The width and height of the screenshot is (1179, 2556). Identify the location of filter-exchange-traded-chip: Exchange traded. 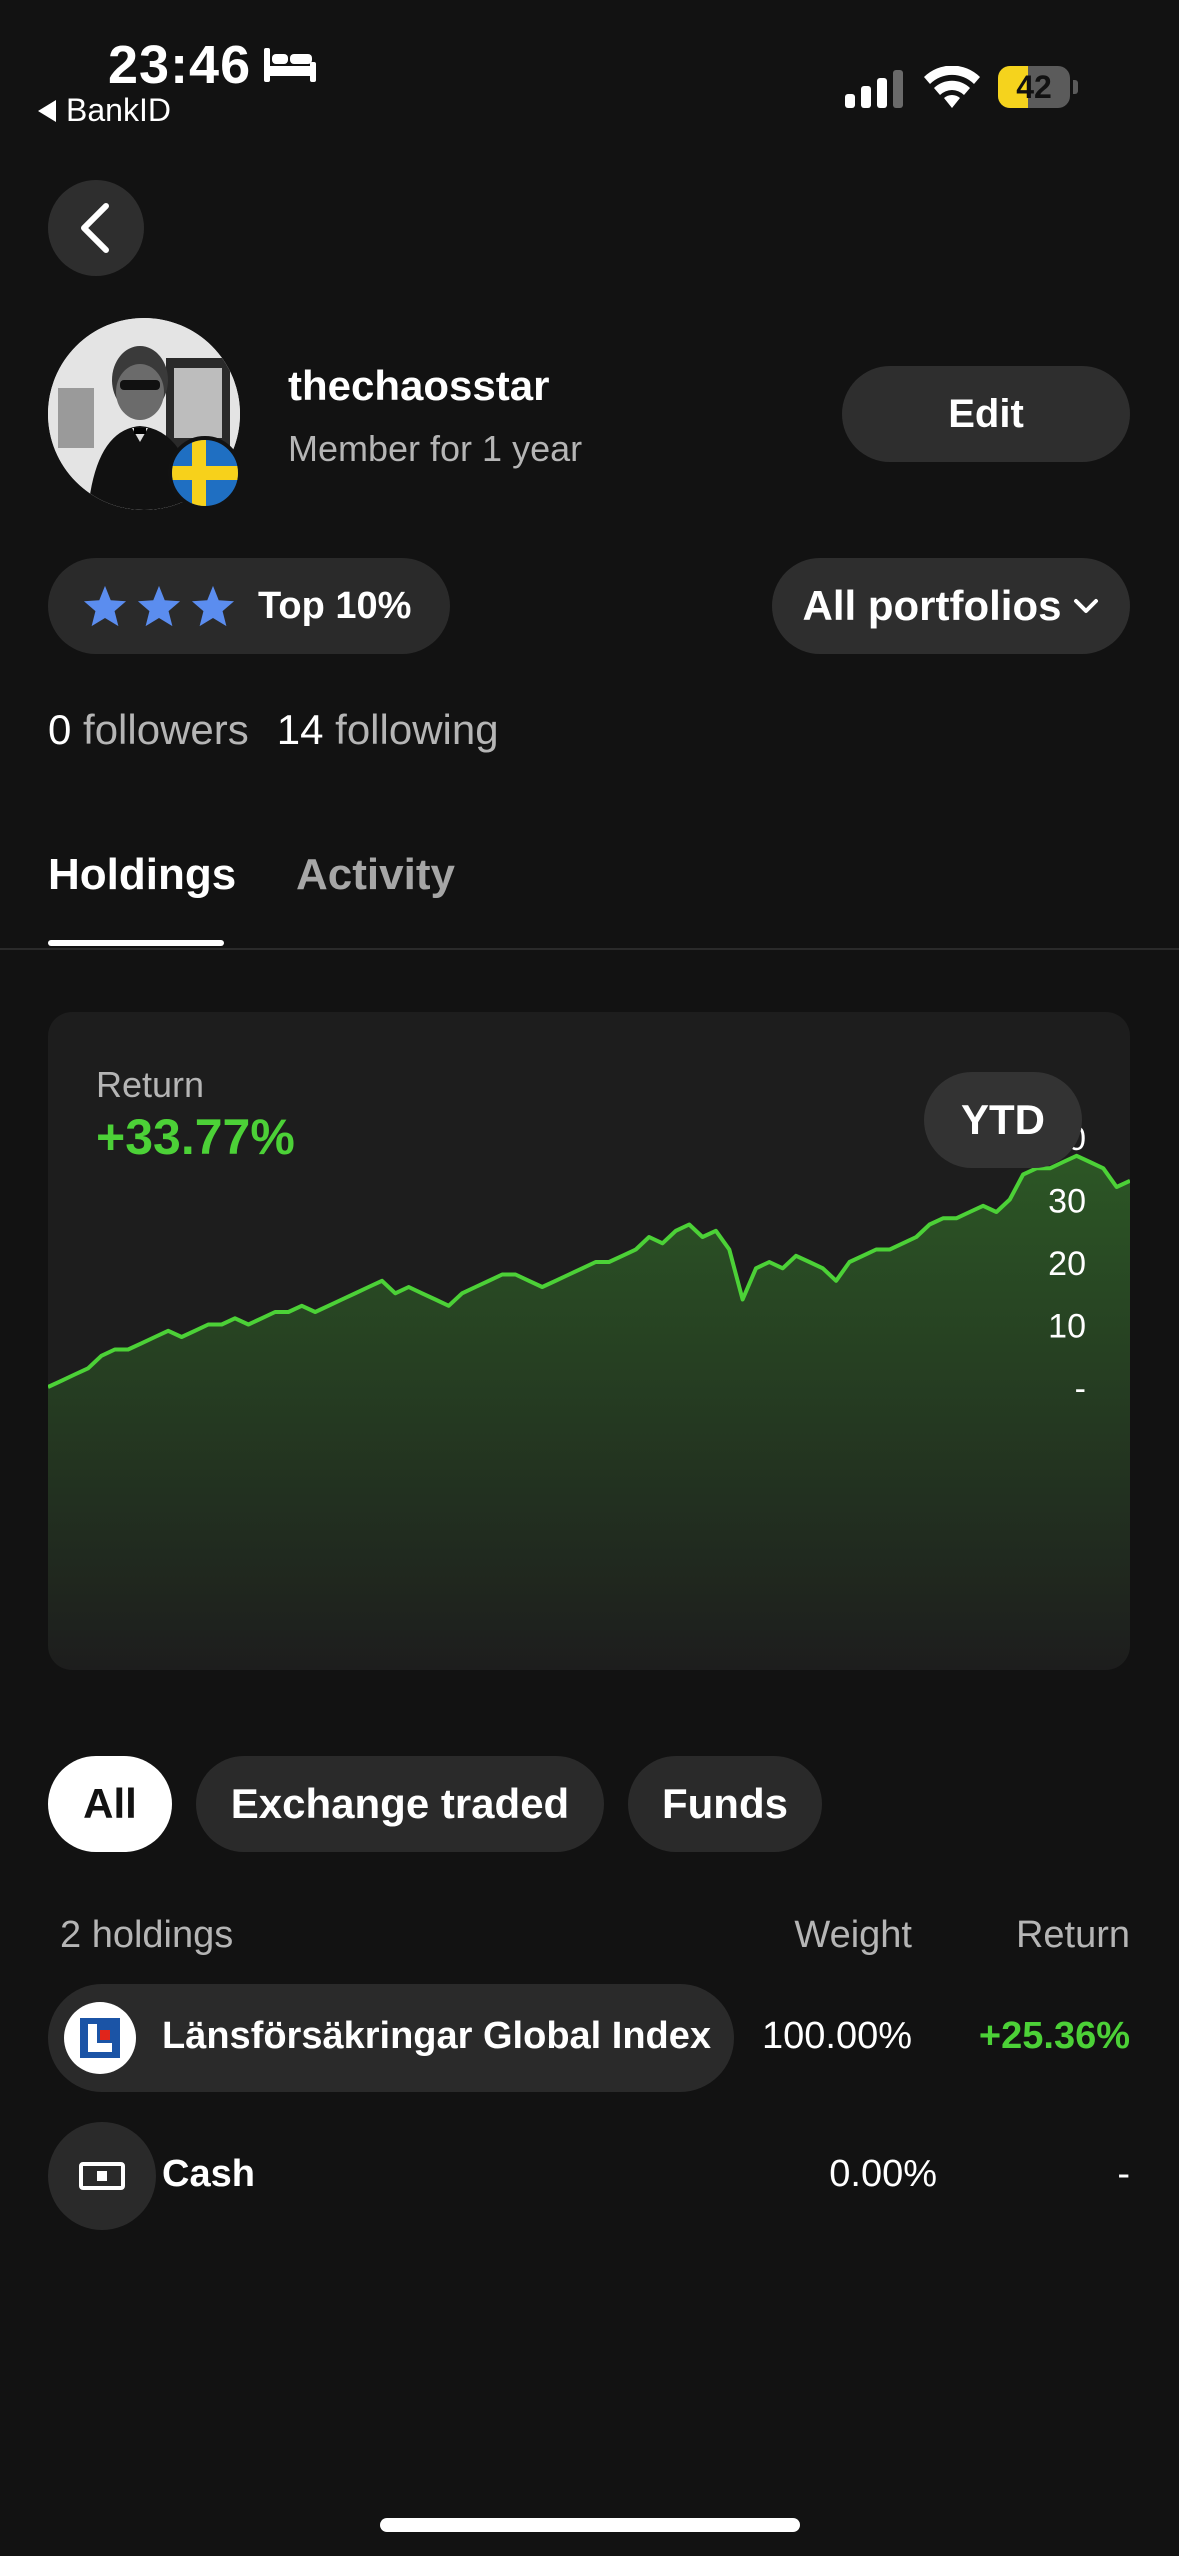
(400, 1804).